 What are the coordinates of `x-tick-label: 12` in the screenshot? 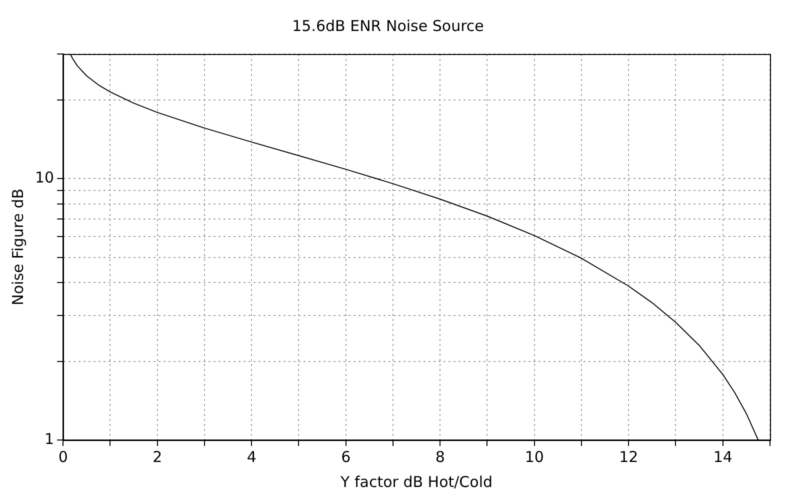 It's located at (628, 457).